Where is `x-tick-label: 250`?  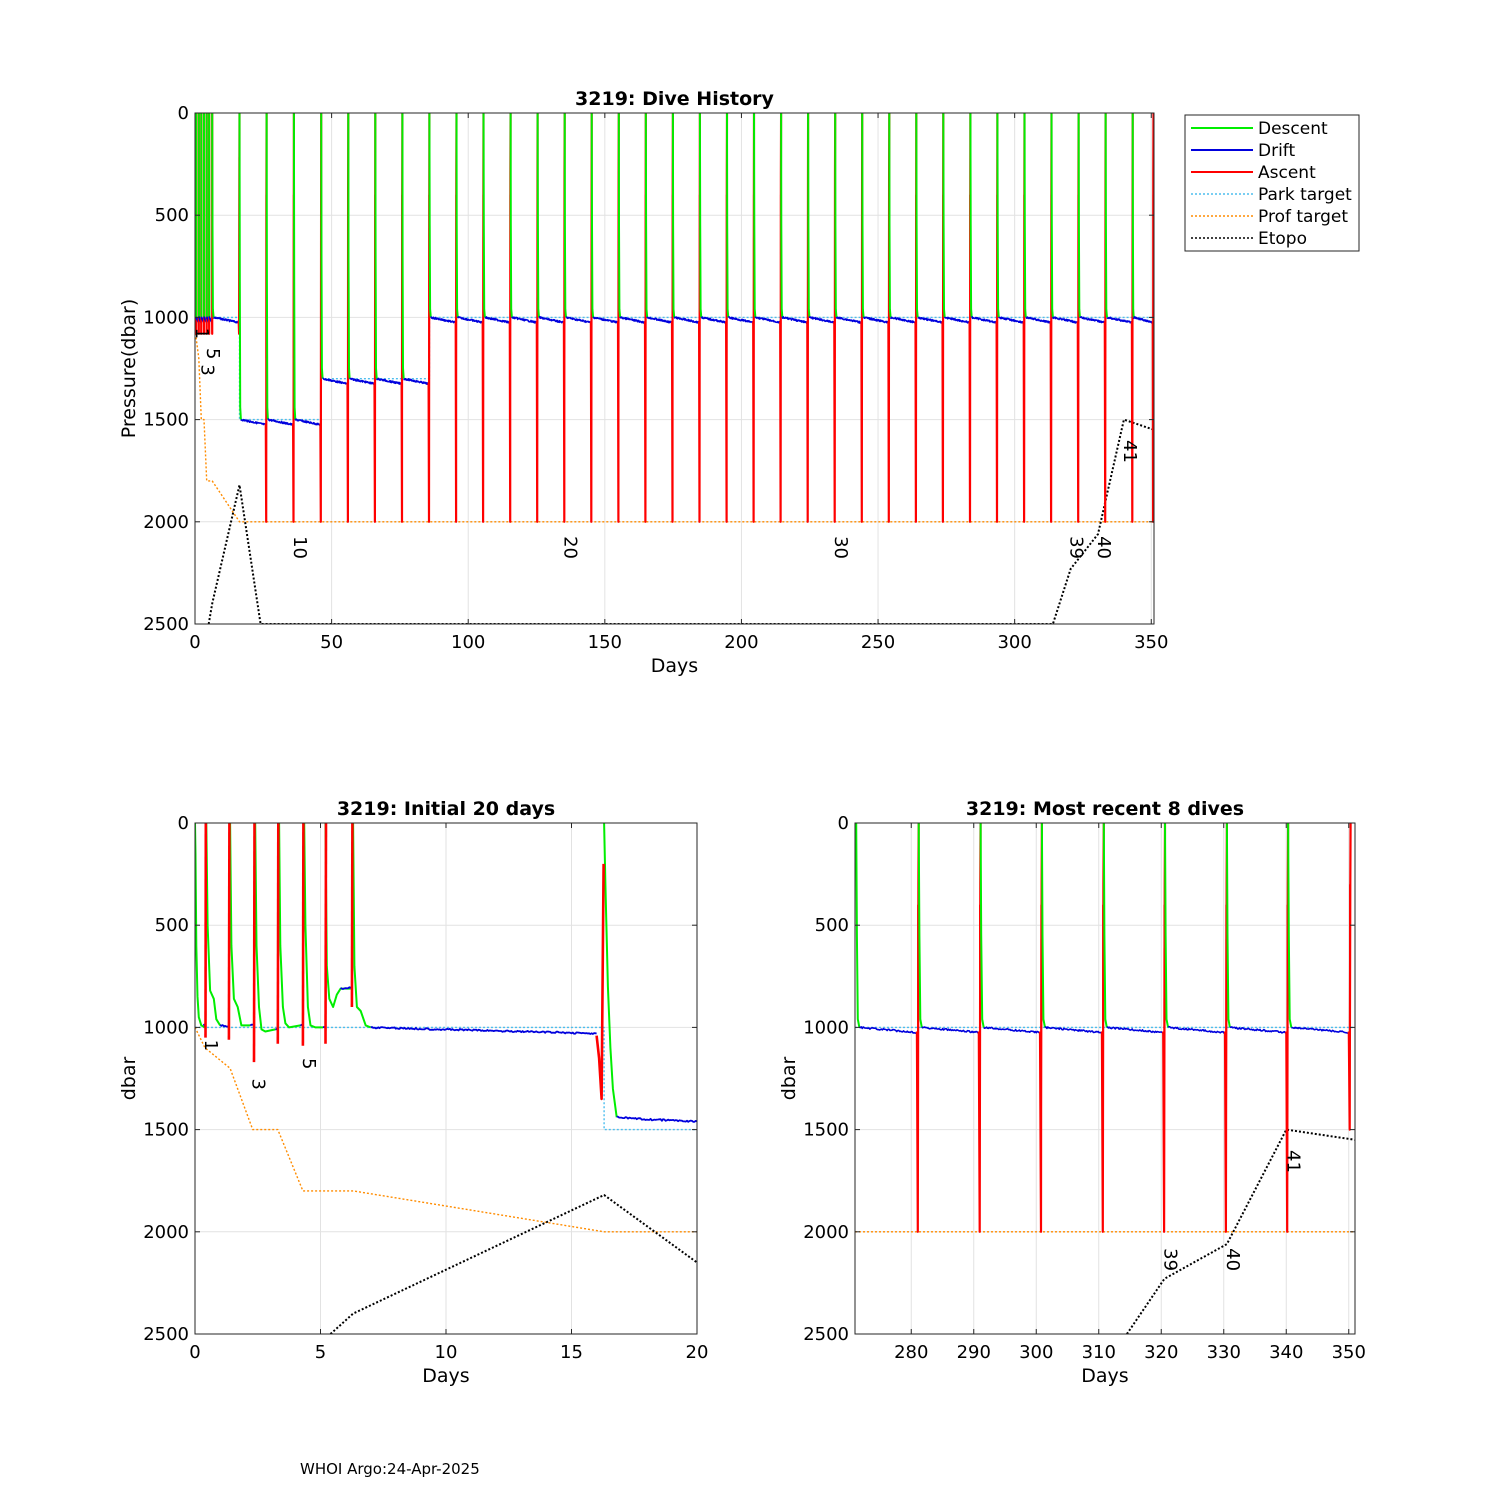
x-tick-label: 250 is located at coordinates (878, 642).